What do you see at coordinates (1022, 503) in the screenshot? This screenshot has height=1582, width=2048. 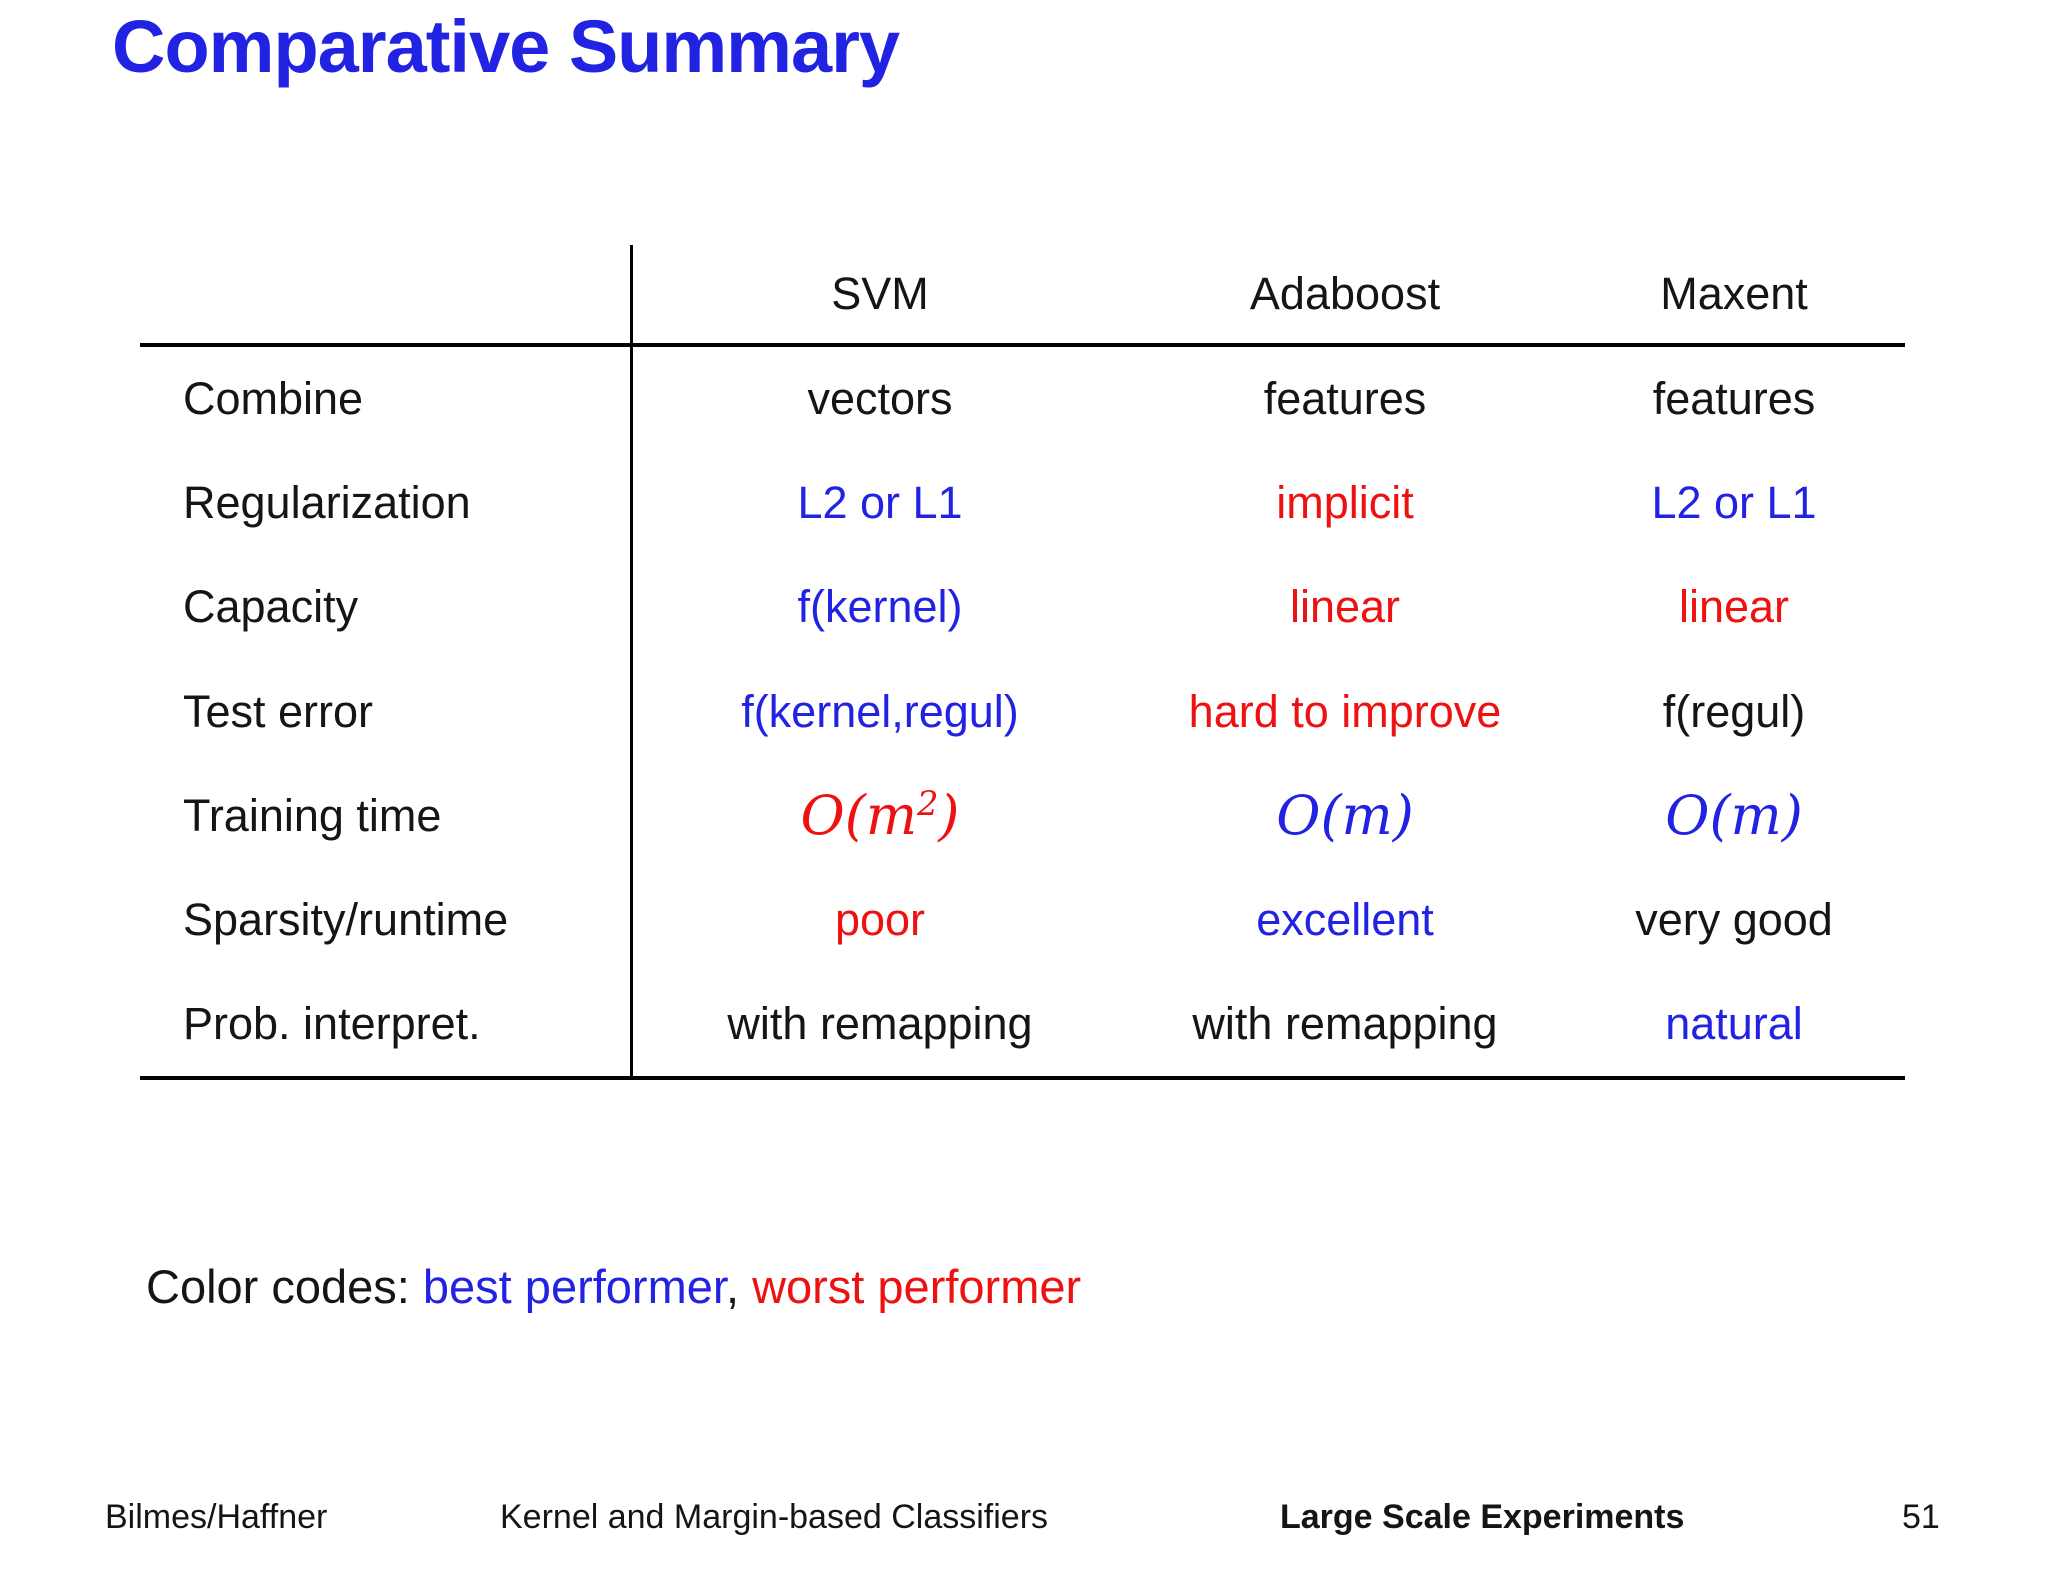 I see `table-row: Regularization L2 or L1 implicit L2 or L1` at bounding box center [1022, 503].